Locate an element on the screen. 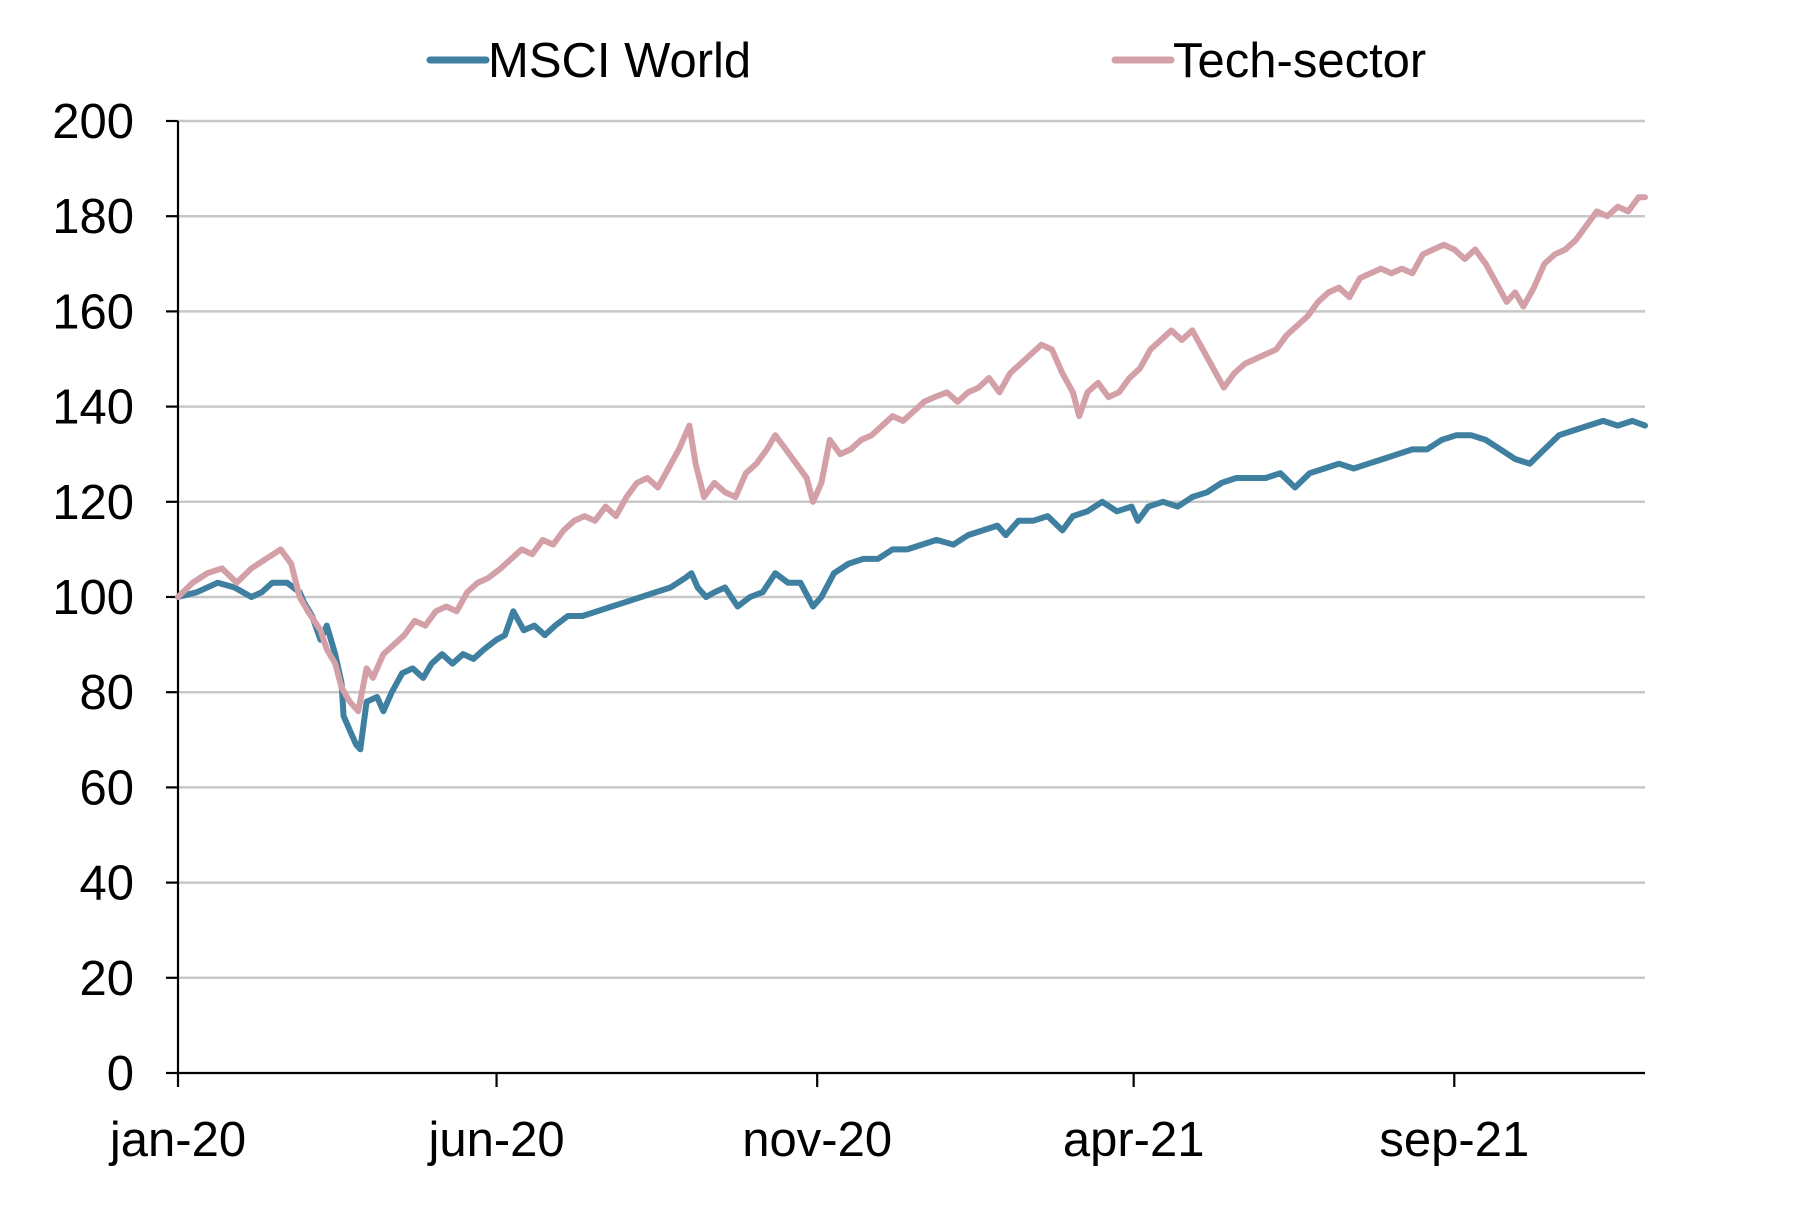  y-tick-label: 100 is located at coordinates (93, 598).